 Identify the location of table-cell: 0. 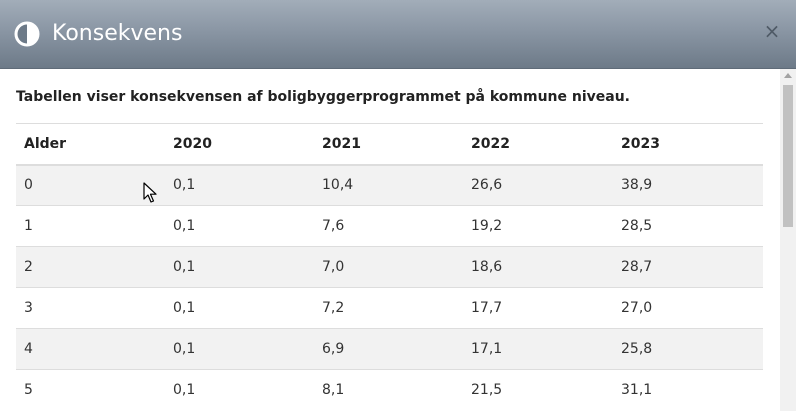
(90, 185).